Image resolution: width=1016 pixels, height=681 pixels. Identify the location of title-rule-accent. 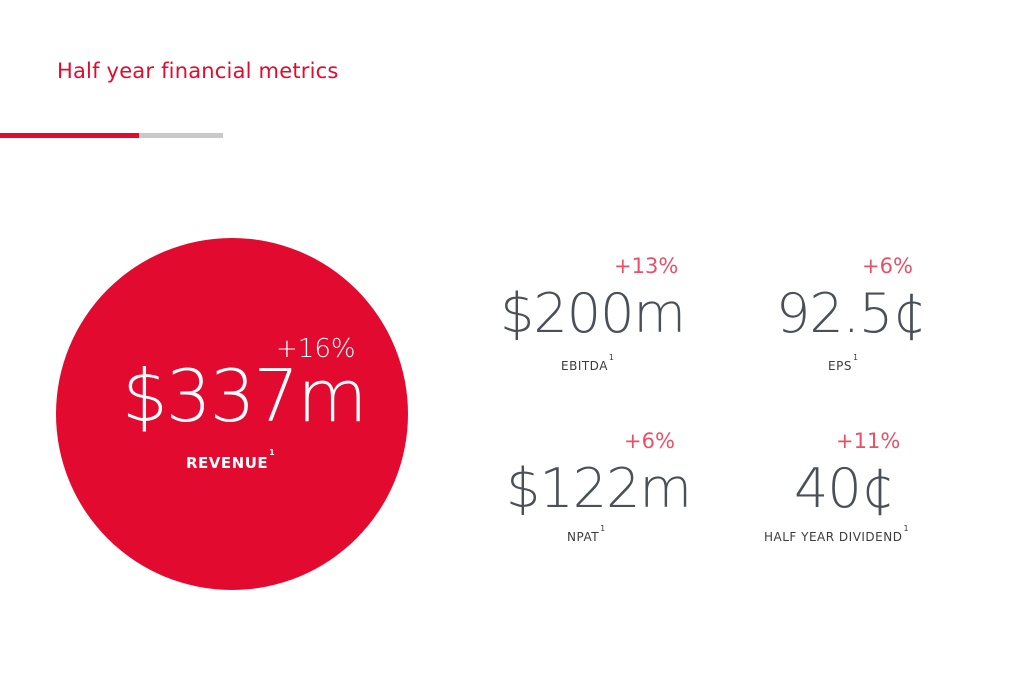
(69, 135).